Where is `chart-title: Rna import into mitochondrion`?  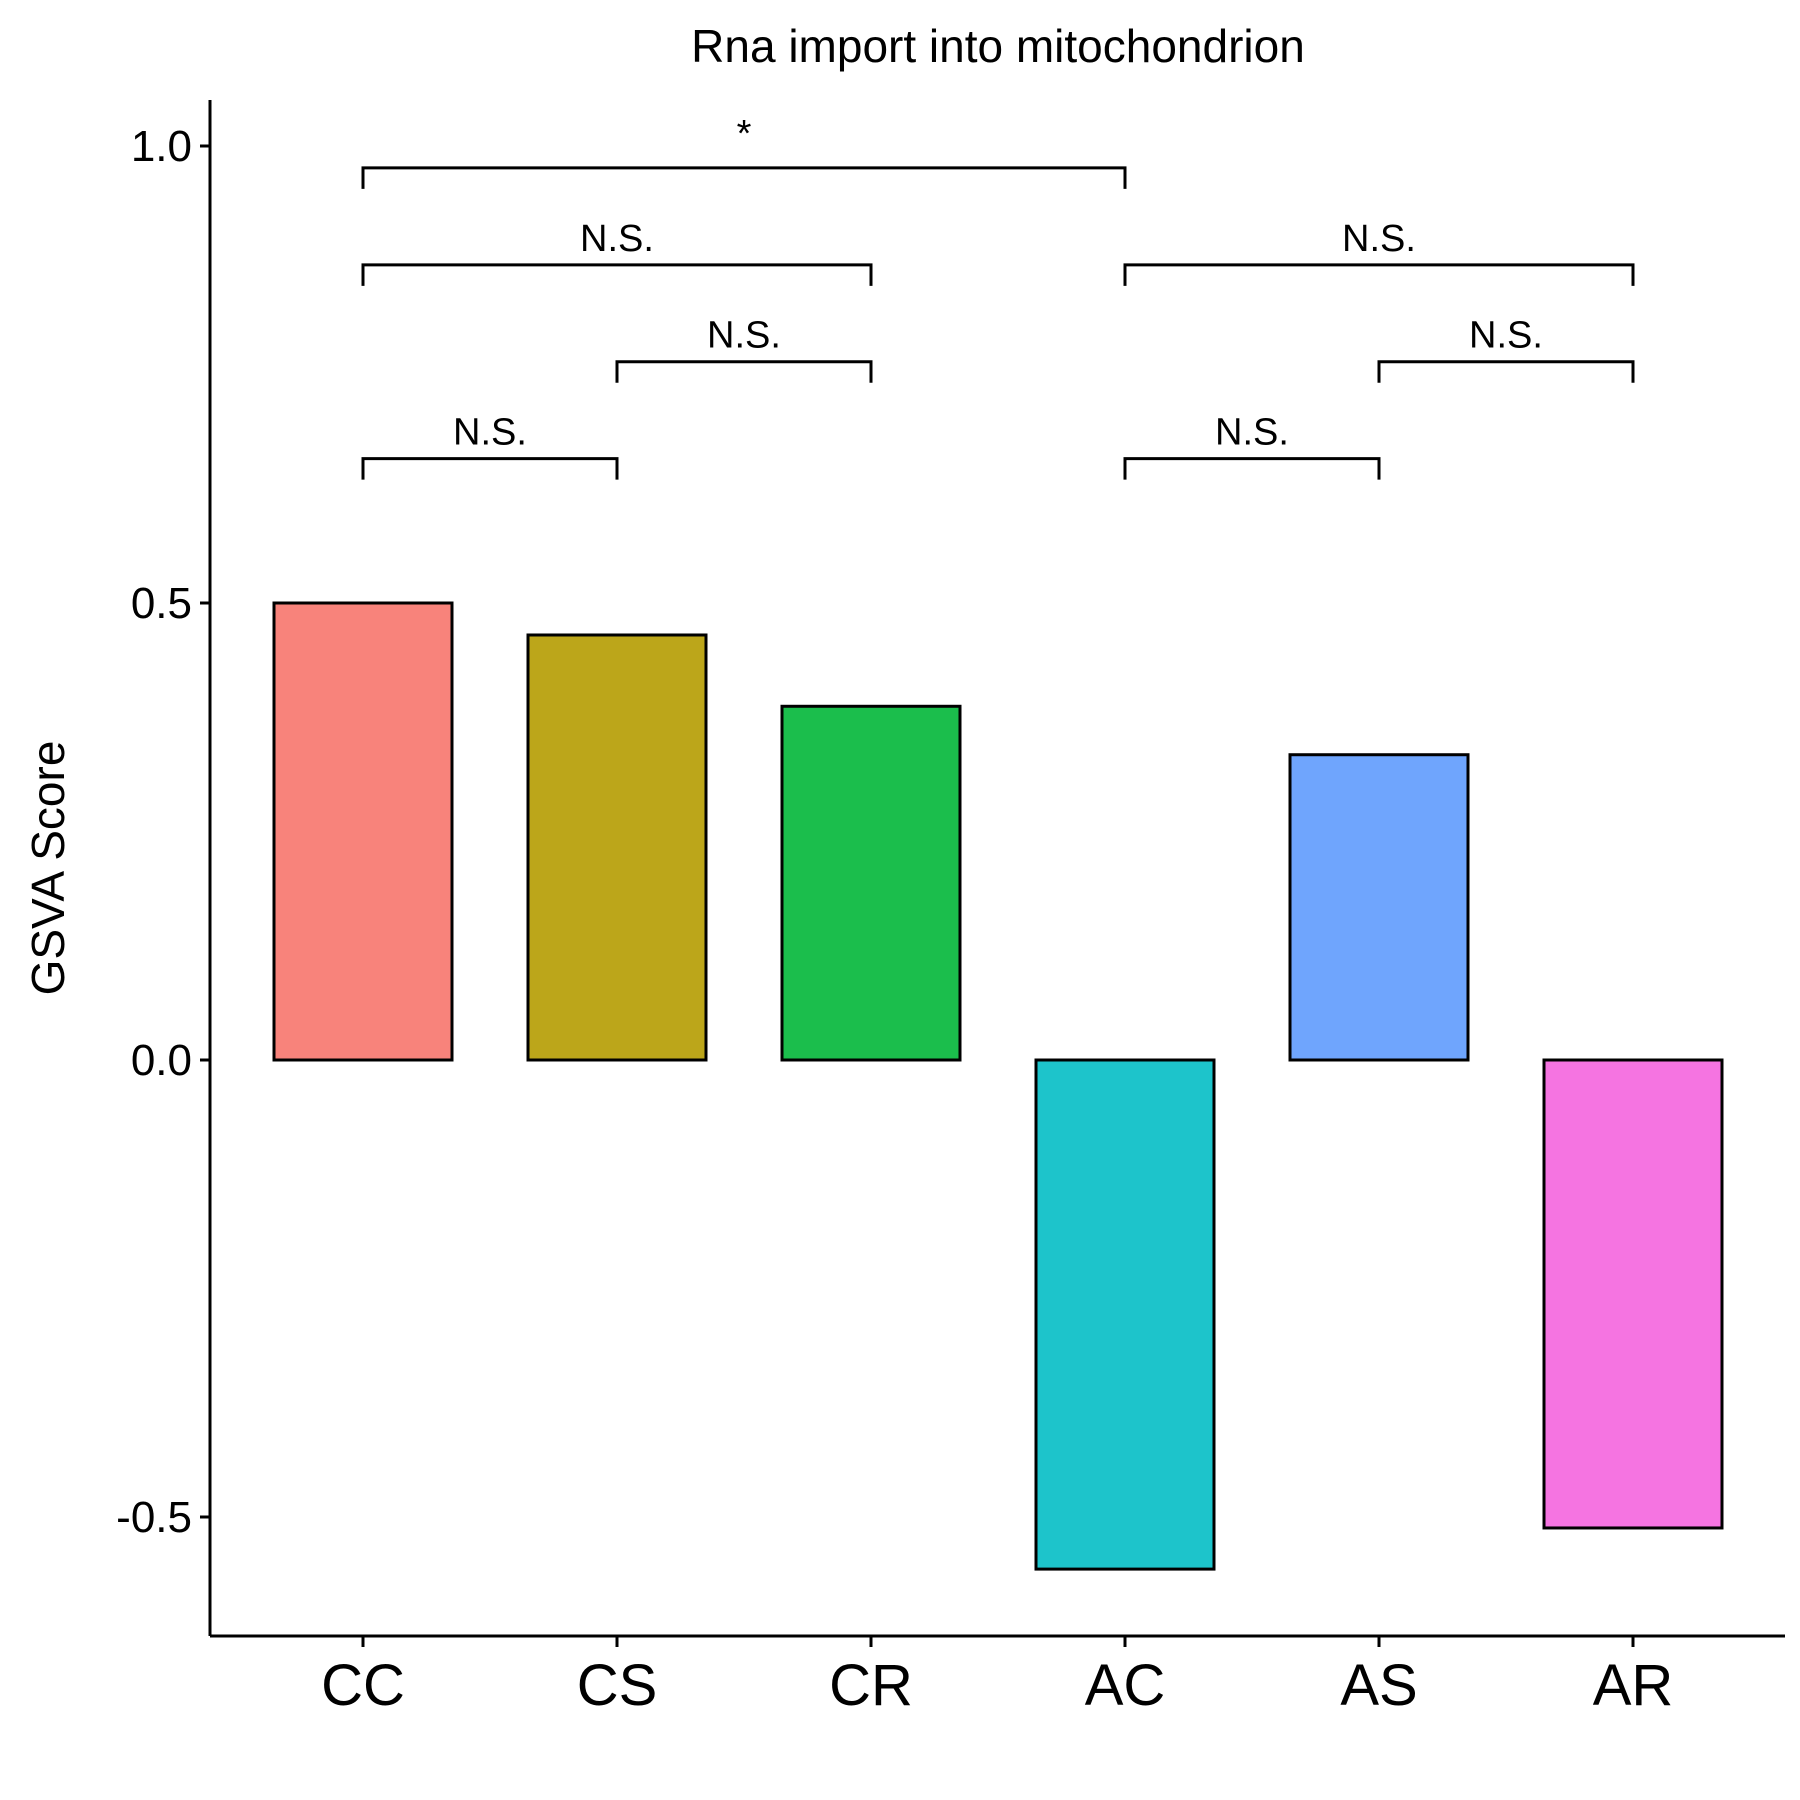
chart-title: Rna import into mitochondrion is located at coordinates (998, 46).